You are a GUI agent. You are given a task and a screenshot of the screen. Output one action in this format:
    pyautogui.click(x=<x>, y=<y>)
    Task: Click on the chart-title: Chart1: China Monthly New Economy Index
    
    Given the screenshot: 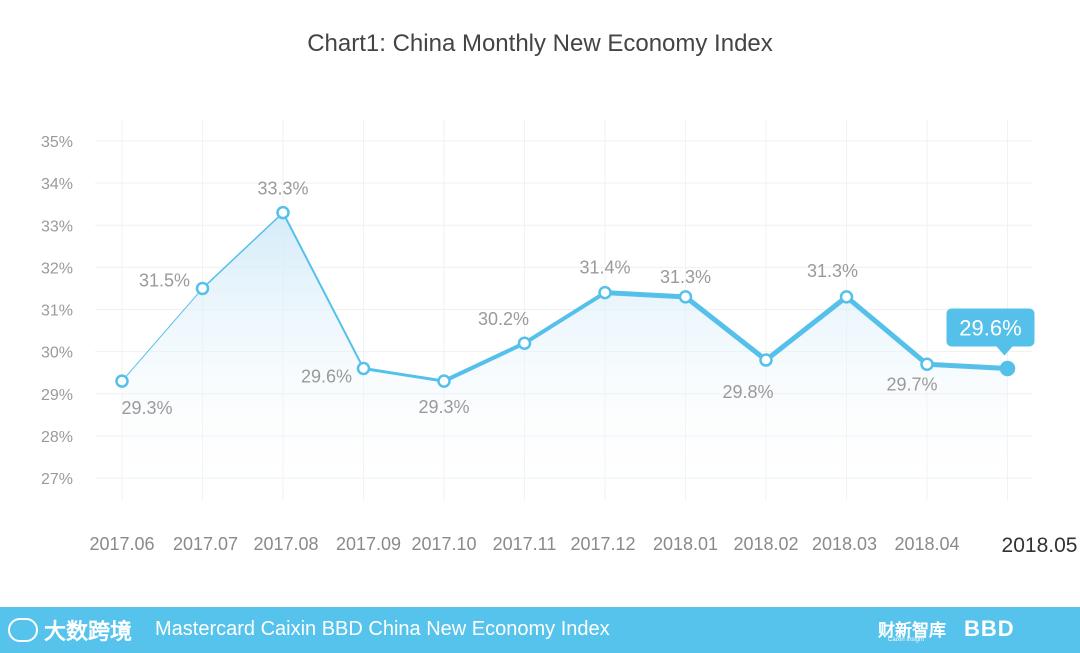 What is the action you would take?
    pyautogui.click(x=540, y=43)
    